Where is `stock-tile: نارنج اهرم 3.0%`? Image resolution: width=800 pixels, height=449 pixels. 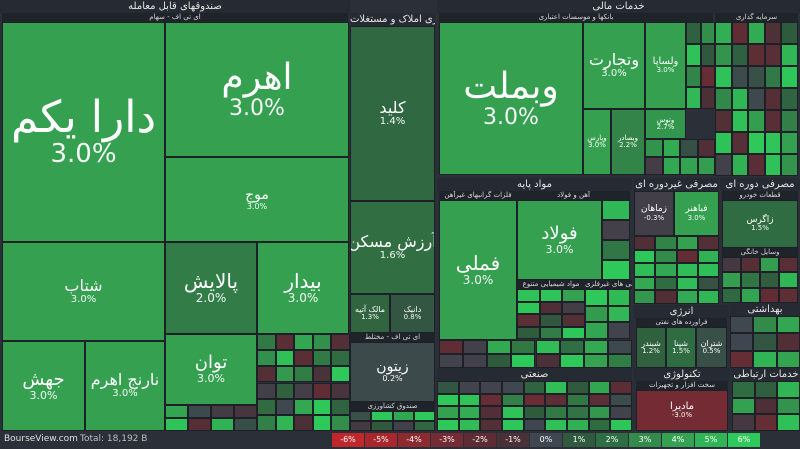
stock-tile: نارنج اهرم 3.0% is located at coordinates (125, 386).